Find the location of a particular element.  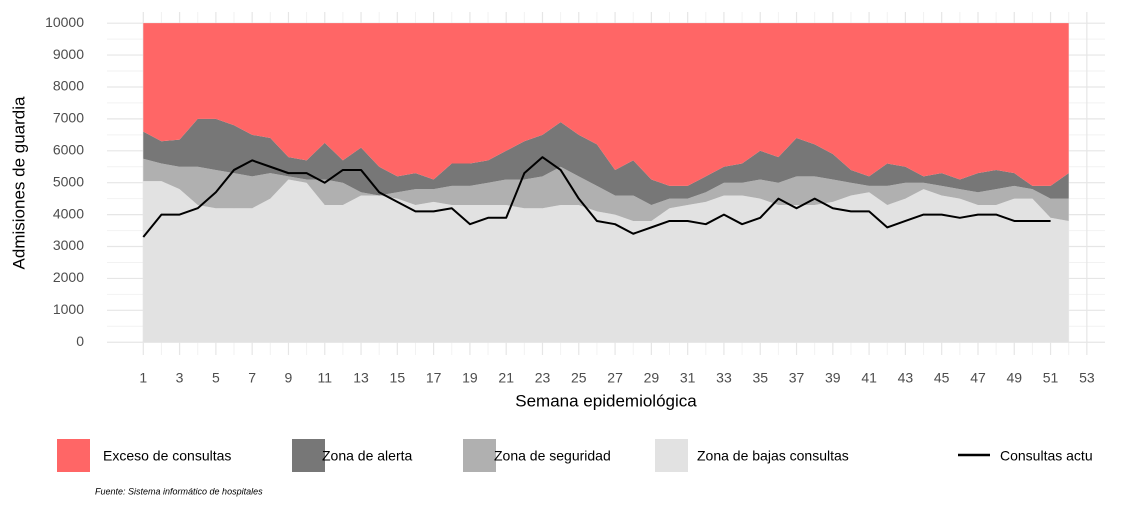

x-tick-label: 49 is located at coordinates (1014, 378).